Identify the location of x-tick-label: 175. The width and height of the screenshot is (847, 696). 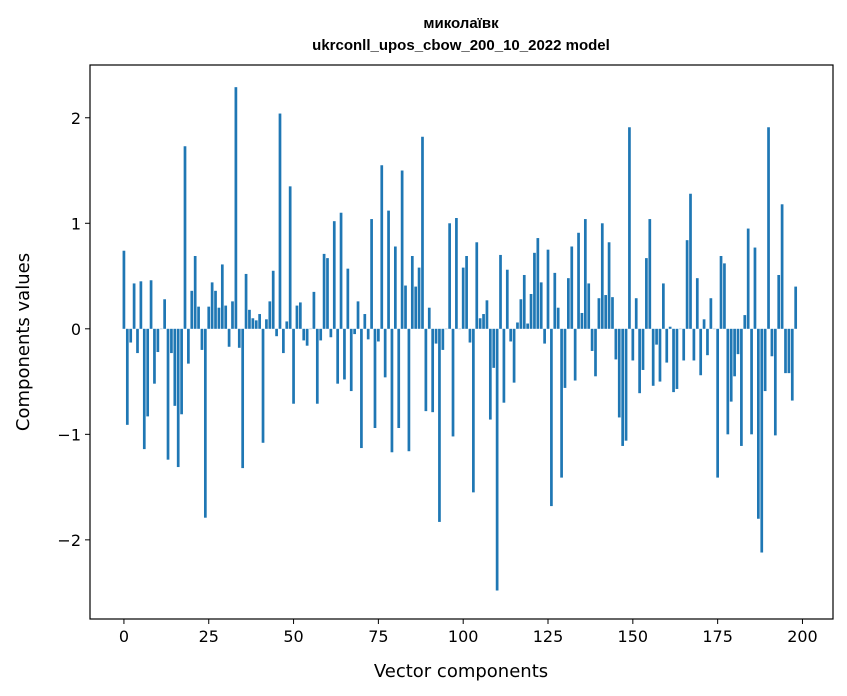
(717, 636).